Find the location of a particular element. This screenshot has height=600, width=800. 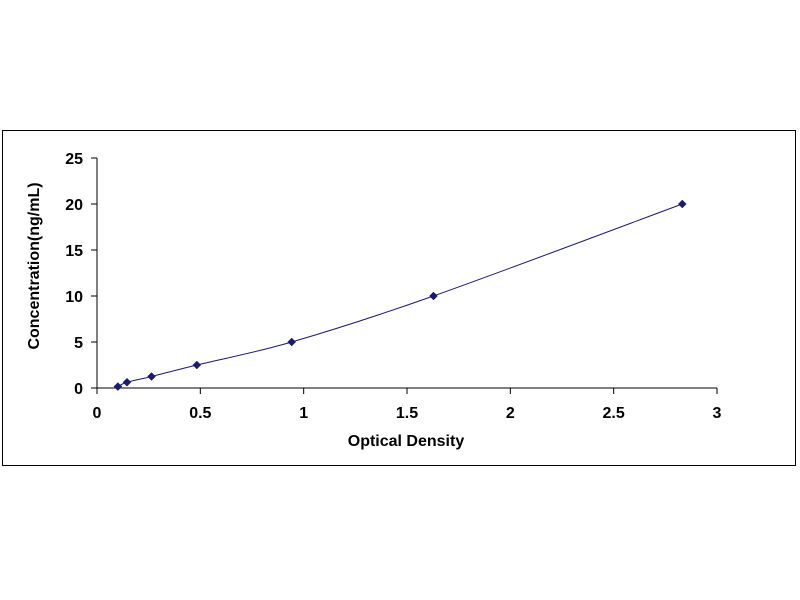

x-tick-label: 2 is located at coordinates (510, 413).